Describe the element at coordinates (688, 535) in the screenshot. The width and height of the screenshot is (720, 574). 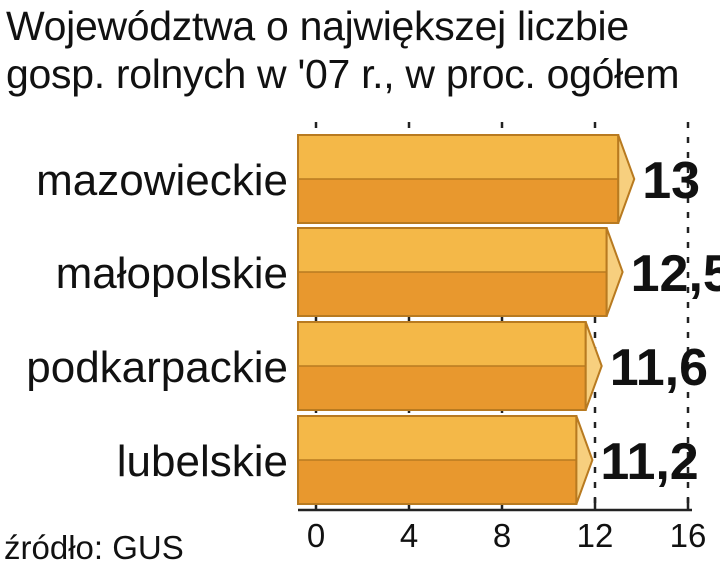
I see `x-tick-label-16: 16` at that location.